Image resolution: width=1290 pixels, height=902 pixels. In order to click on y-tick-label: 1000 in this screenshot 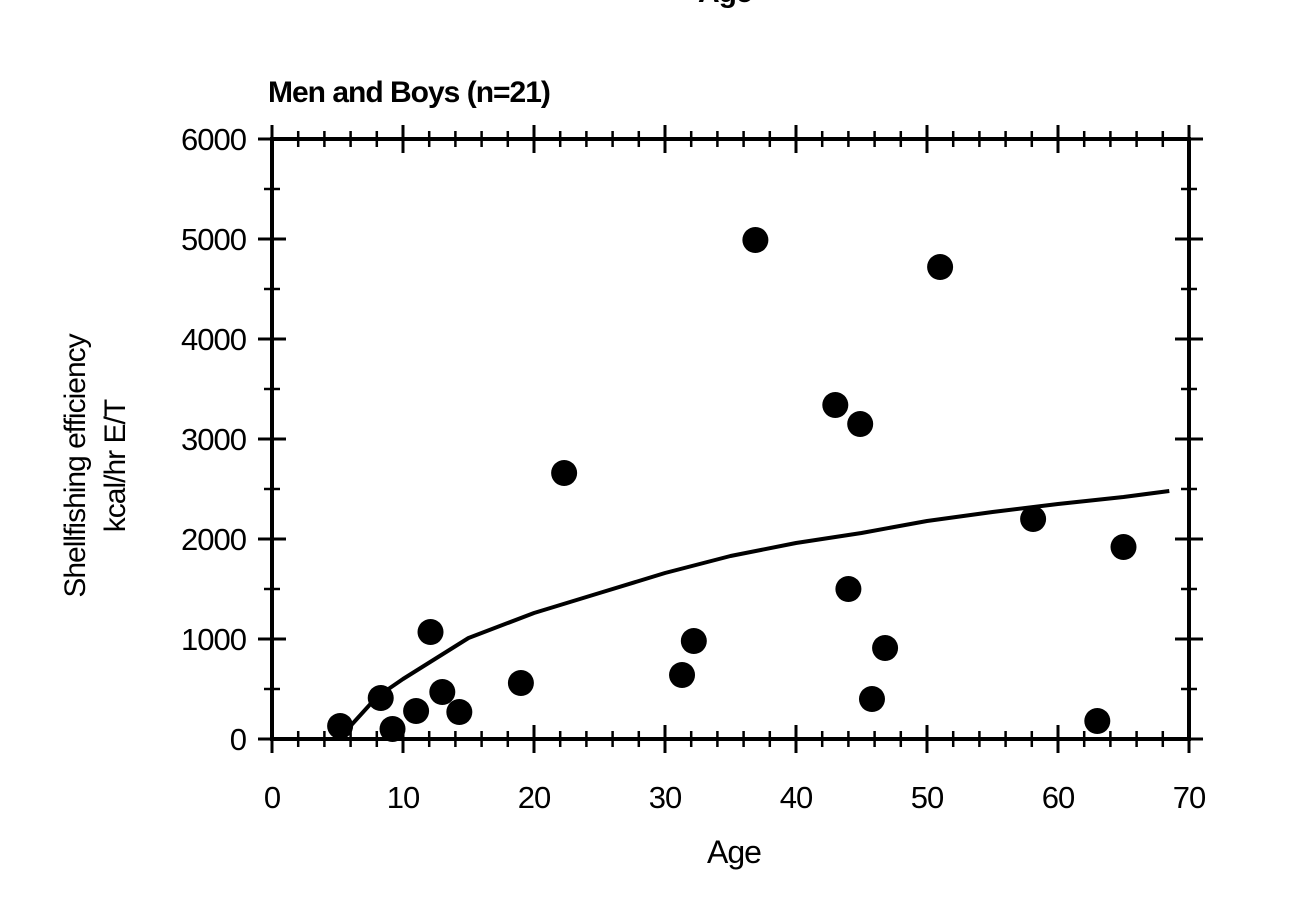, I will do `click(214, 639)`.